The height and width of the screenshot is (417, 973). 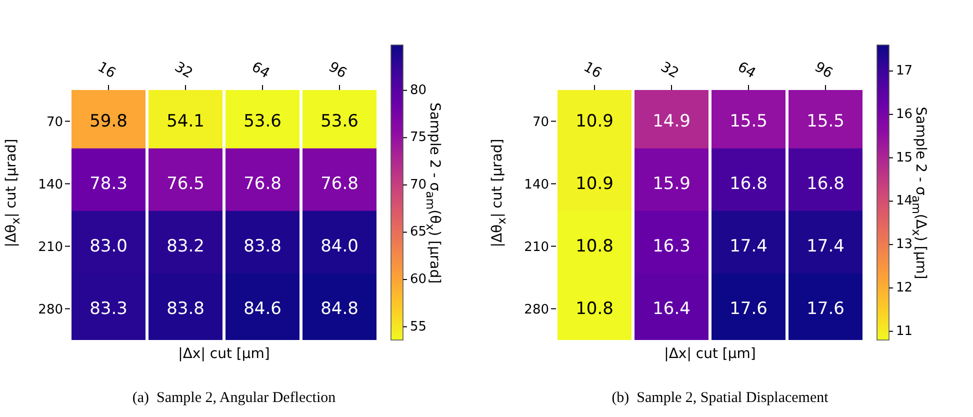 What do you see at coordinates (671, 184) in the screenshot?
I see `data-label: 15.9` at bounding box center [671, 184].